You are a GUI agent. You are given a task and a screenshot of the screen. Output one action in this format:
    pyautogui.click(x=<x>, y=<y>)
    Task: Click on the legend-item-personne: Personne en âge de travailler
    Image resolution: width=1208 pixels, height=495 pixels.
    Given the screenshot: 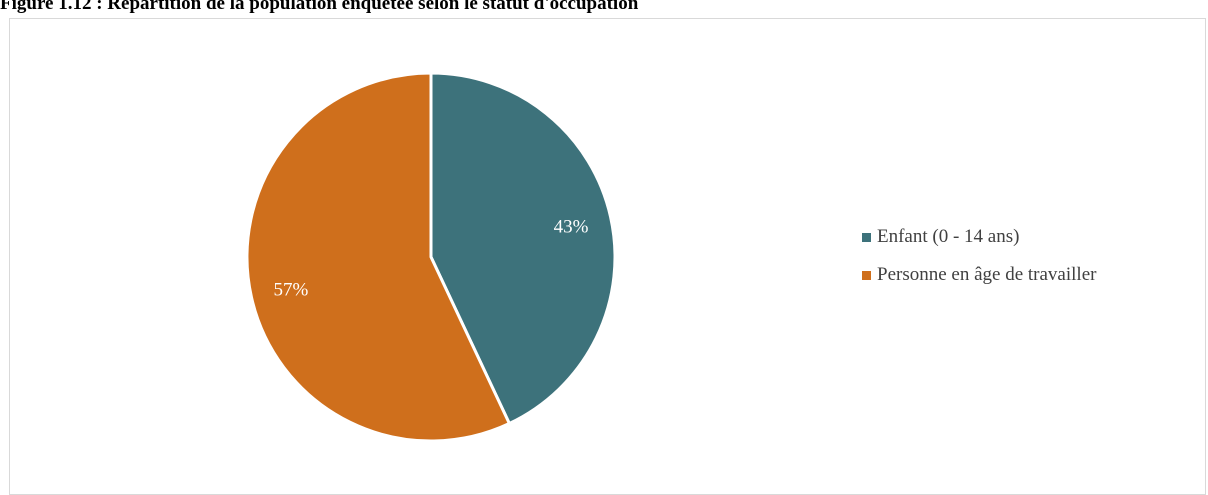 What is the action you would take?
    pyautogui.click(x=979, y=275)
    